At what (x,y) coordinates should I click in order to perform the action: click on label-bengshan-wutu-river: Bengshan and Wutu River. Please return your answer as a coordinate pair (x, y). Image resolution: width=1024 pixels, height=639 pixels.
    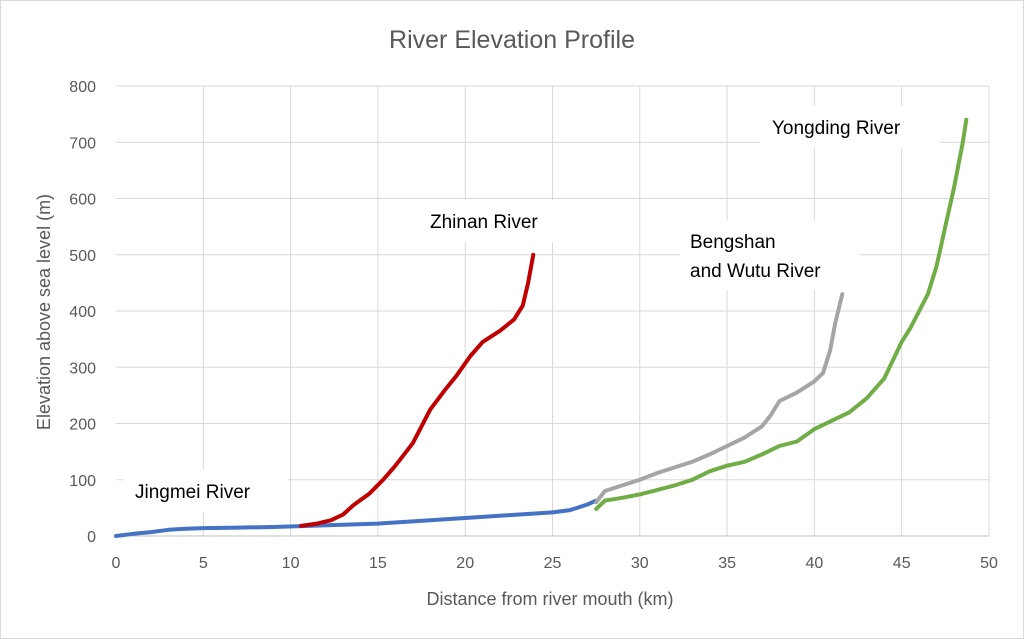
    Looking at the image, I should click on (770, 255).